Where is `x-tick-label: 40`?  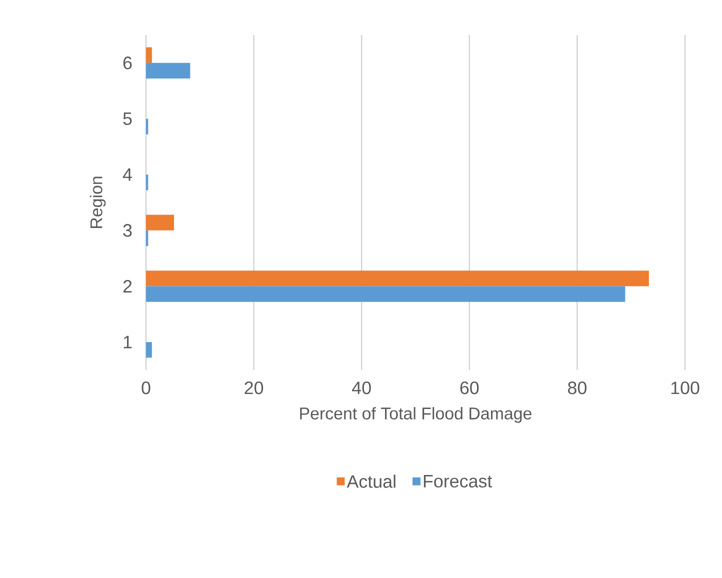 x-tick-label: 40 is located at coordinates (361, 388).